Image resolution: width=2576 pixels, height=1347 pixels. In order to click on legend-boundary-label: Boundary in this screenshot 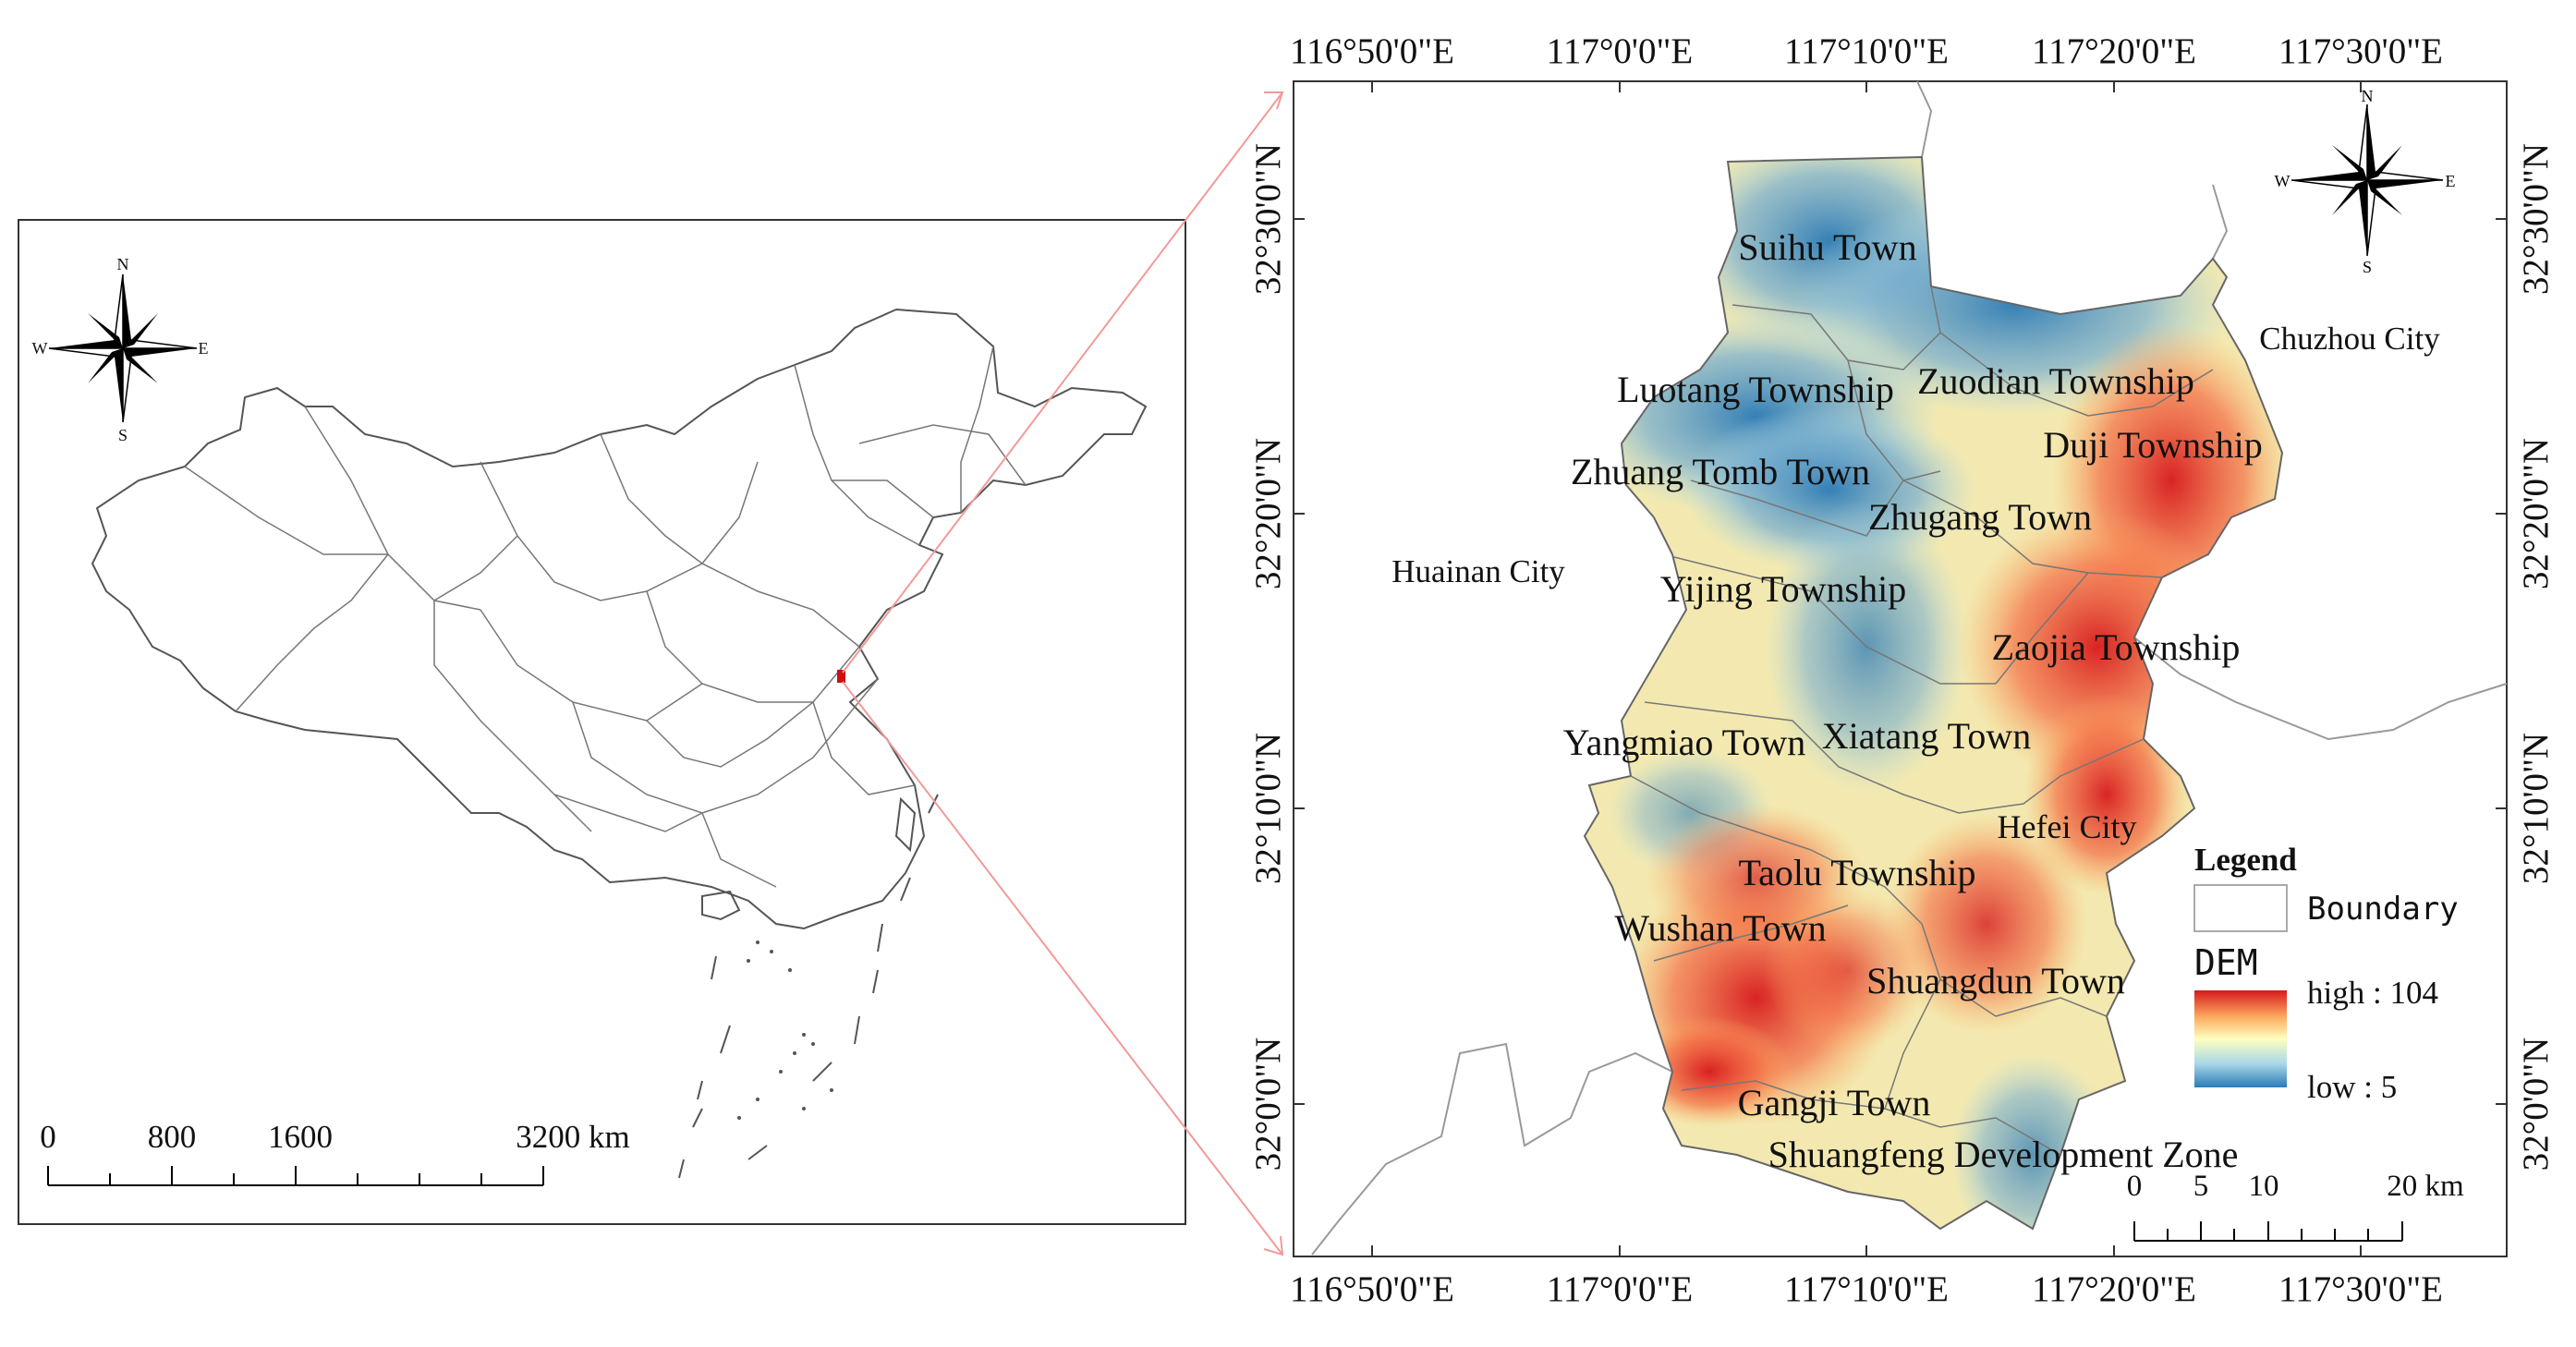, I will do `click(2383, 909)`.